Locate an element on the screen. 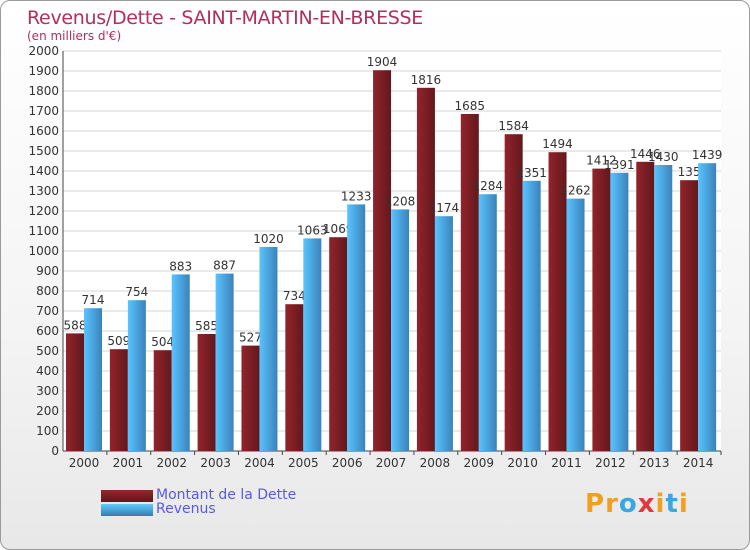 Image resolution: width=750 pixels, height=550 pixels. legend-label-revenus: Revenus is located at coordinates (186, 509).